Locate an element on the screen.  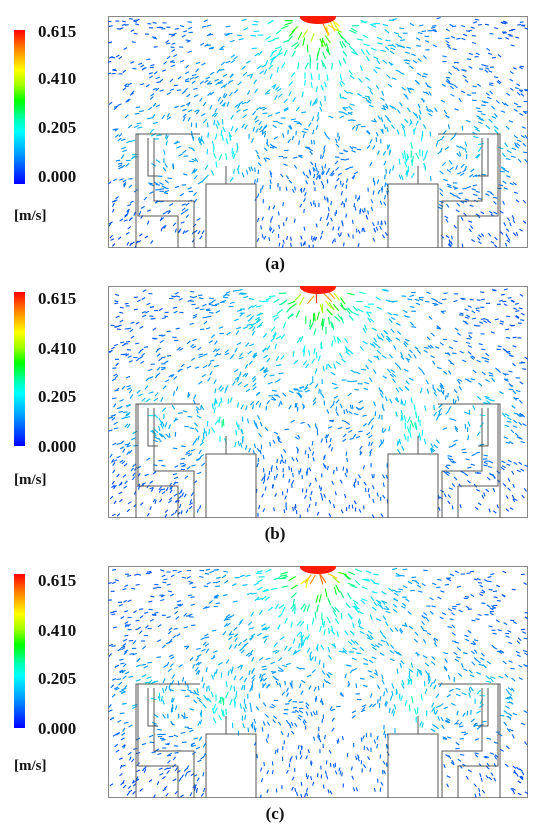
panel-caption: (b) is located at coordinates (275, 533).